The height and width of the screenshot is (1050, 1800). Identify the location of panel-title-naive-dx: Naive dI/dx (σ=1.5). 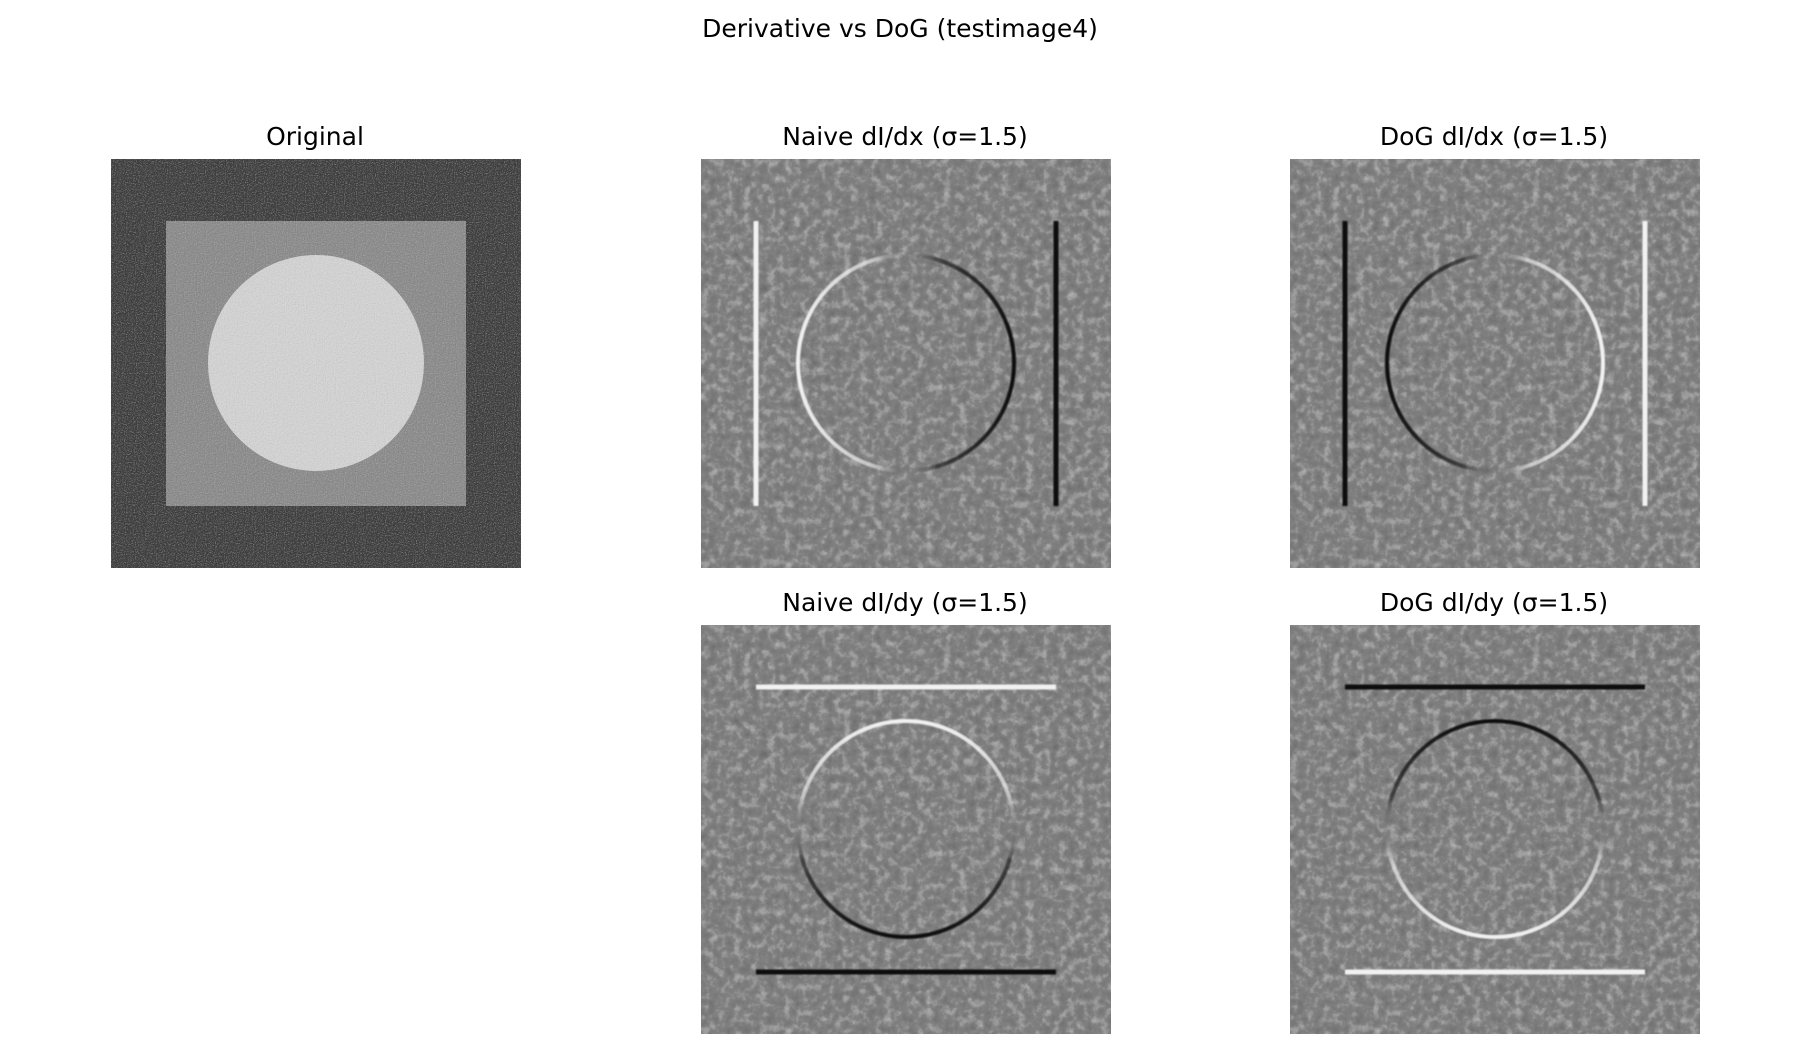
(905, 136).